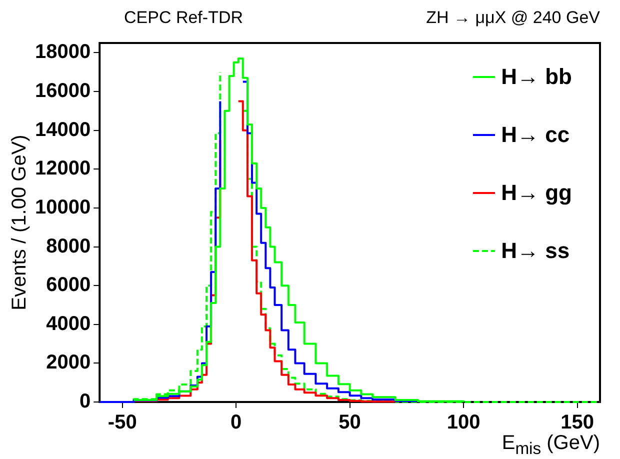 The height and width of the screenshot is (459, 620). Describe the element at coordinates (550, 445) in the screenshot. I see `x-axis-title: E$_{mis}$ (GeV)` at that location.